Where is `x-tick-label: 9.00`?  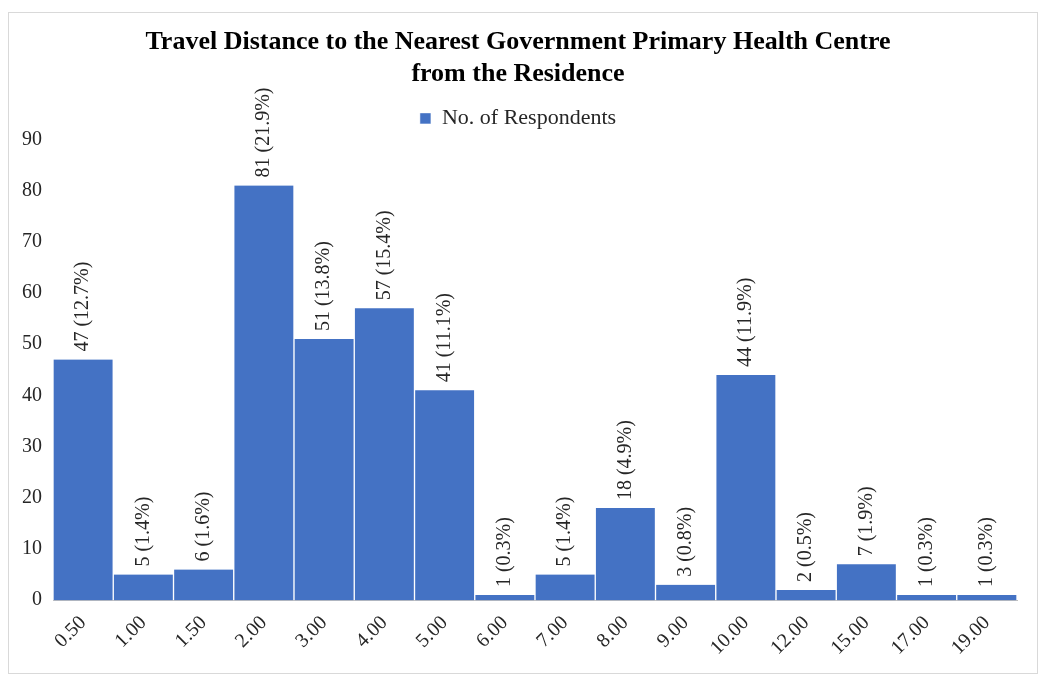 x-tick-label: 9.00 is located at coordinates (672, 630).